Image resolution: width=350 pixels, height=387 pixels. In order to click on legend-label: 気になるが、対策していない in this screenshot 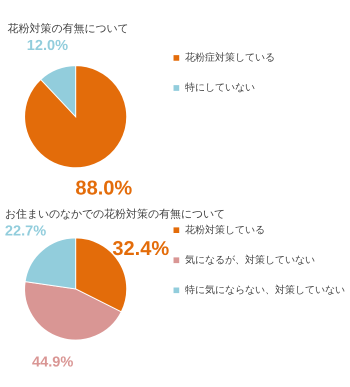, I will do `click(250, 260)`.